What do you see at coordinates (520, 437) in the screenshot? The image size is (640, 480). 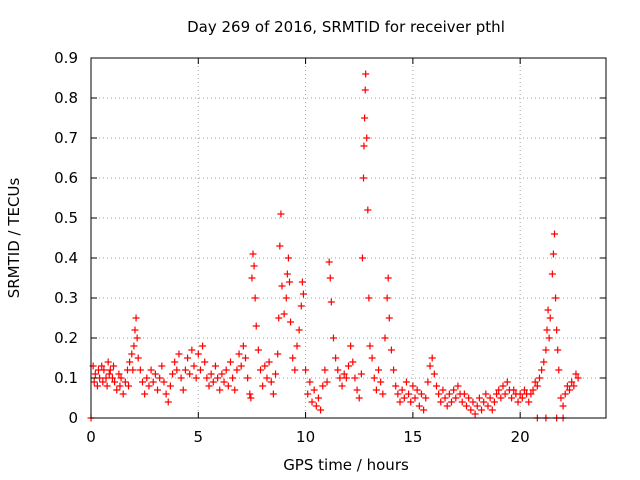 I see `x-tick-label: 20` at bounding box center [520, 437].